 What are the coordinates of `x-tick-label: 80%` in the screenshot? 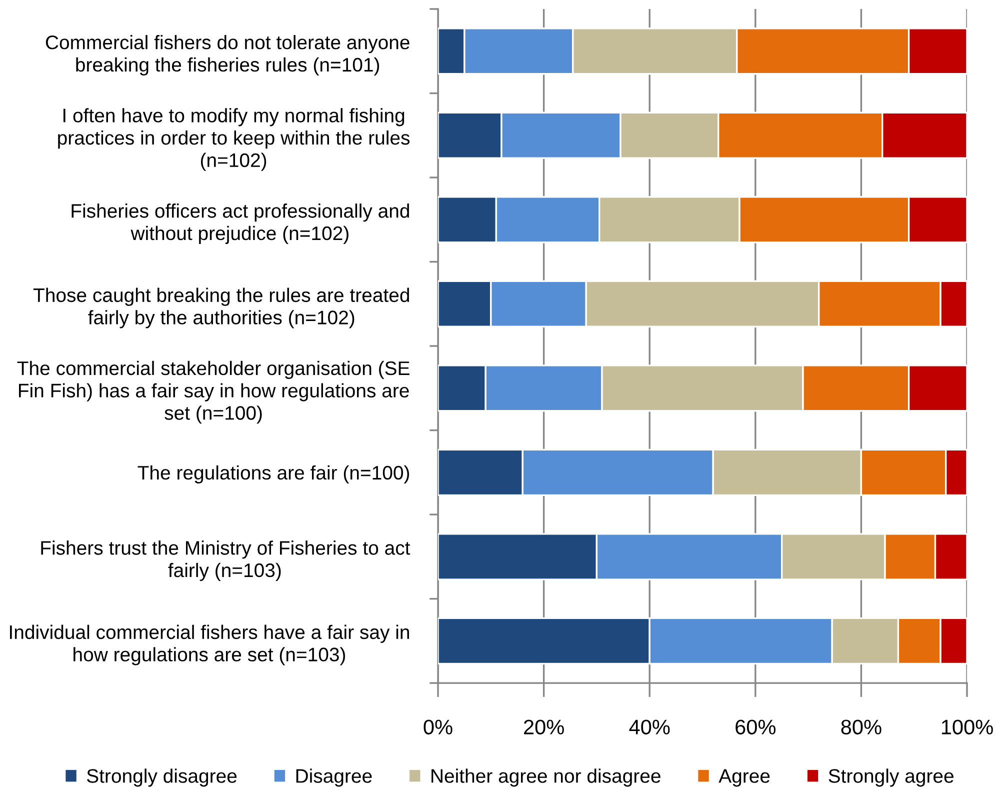 It's located at (861, 727).